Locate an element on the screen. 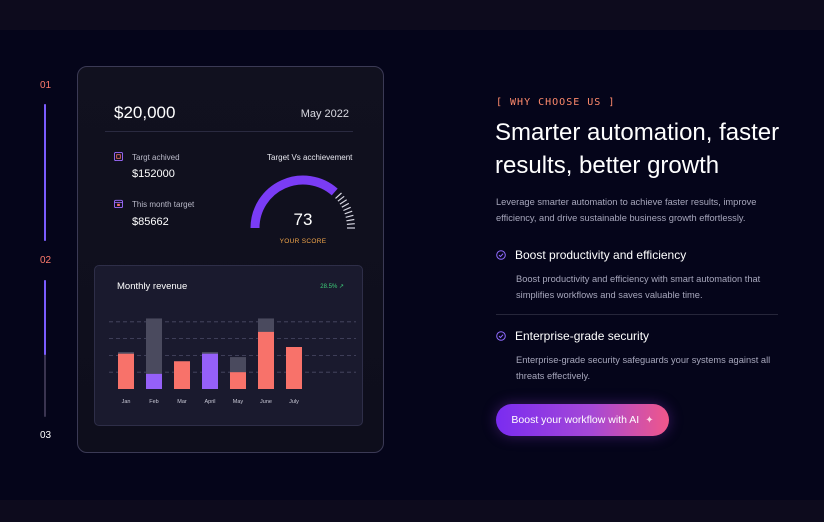 The image size is (824, 522). stat-achieved-value: $152000 is located at coordinates (153, 174).